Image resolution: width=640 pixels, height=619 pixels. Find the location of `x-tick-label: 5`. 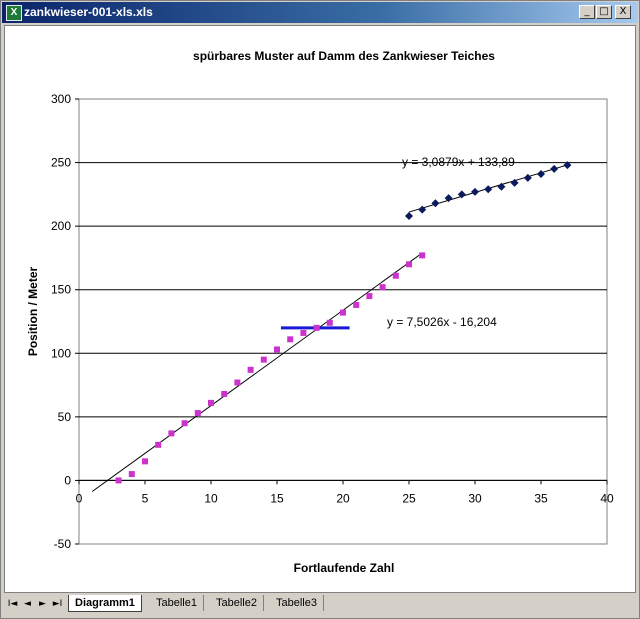

x-tick-label: 5 is located at coordinates (145, 498).